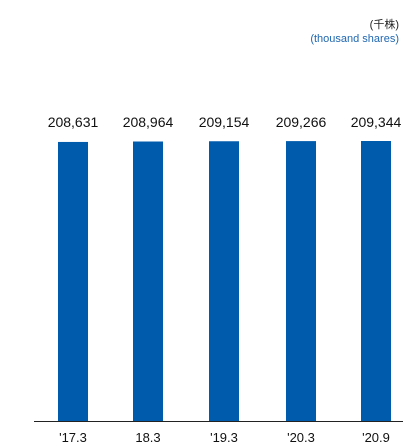 The width and height of the screenshot is (403, 446). I want to click on x-tick-label-1: 18.3, so click(147, 437).